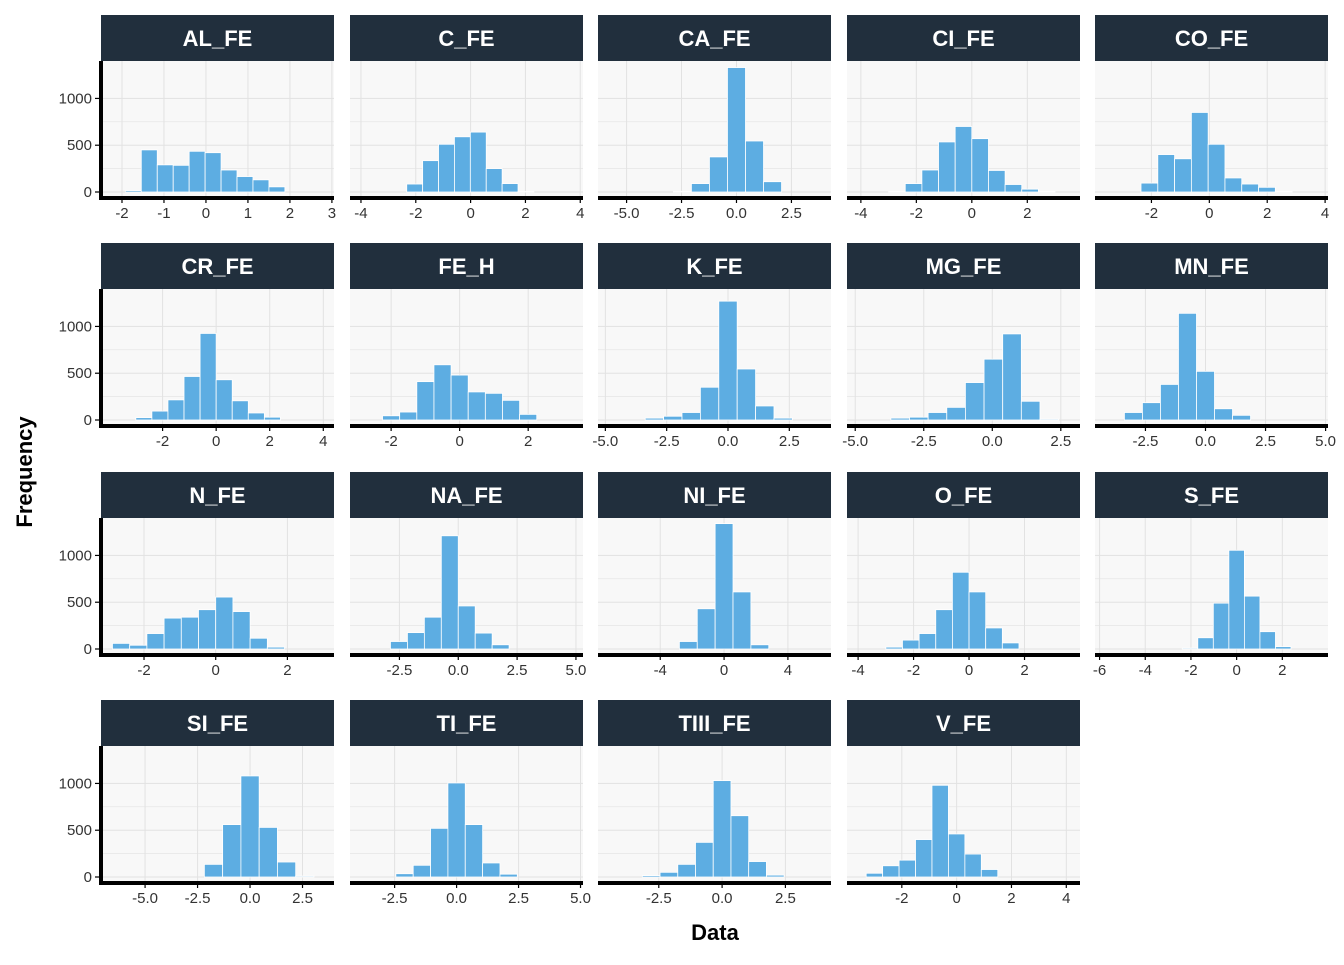 The image size is (1344, 965). Describe the element at coordinates (714, 266) in the screenshot. I see `facet-strip-title: K_FE` at that location.